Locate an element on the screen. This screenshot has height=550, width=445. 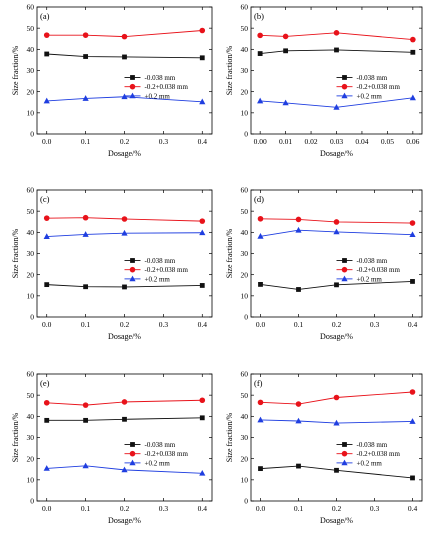
legend-label: -0.038 mm is located at coordinates (372, 261).